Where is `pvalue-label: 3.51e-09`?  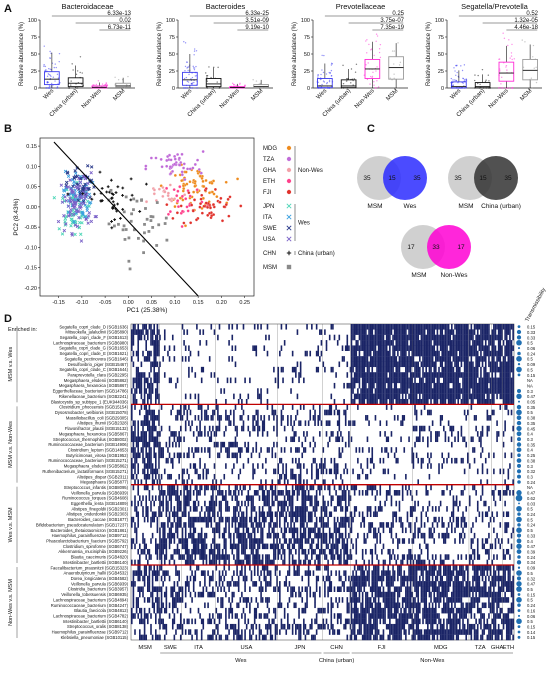
pvalue-label: 3.51e-09 is located at coordinates (257, 21).